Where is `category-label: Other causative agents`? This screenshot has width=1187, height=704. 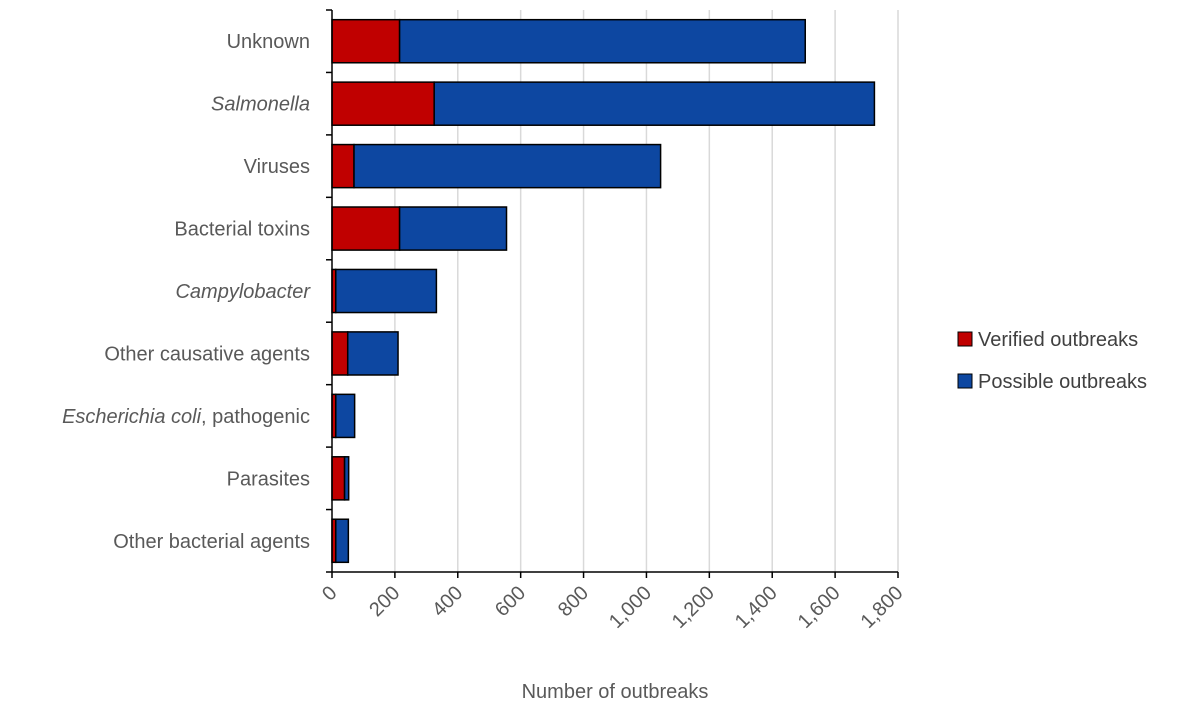 category-label: Other causative agents is located at coordinates (207, 354).